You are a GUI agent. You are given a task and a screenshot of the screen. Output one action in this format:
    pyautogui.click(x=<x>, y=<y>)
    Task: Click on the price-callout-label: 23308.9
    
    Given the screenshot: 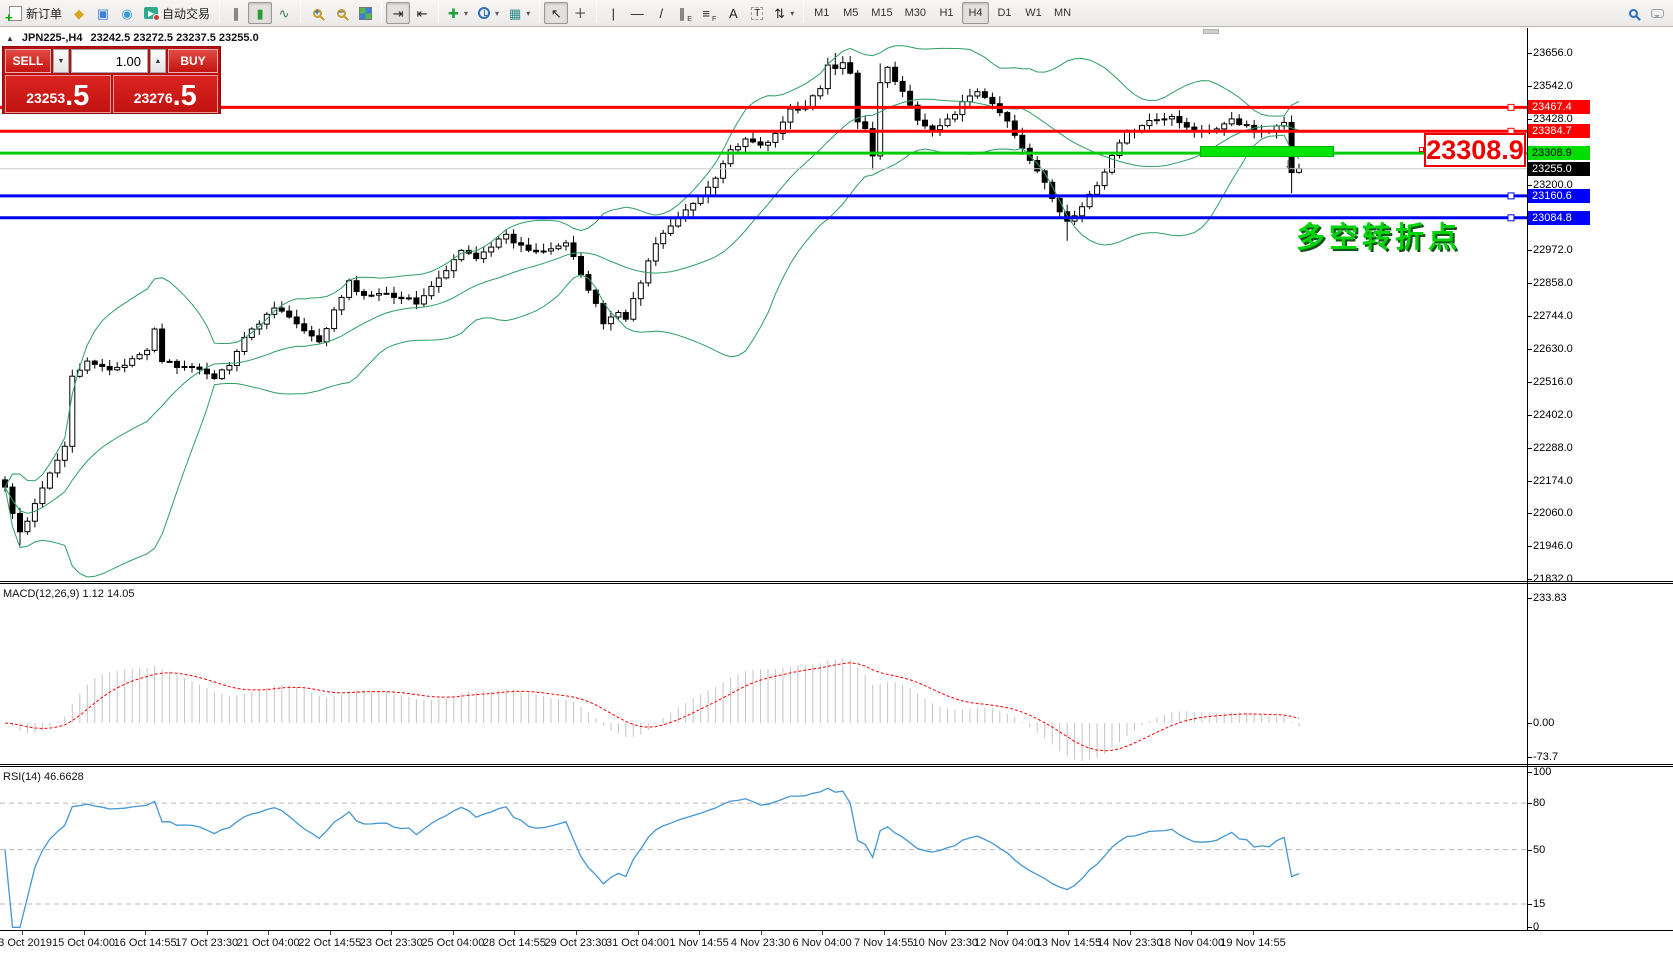 What is the action you would take?
    pyautogui.click(x=1472, y=150)
    